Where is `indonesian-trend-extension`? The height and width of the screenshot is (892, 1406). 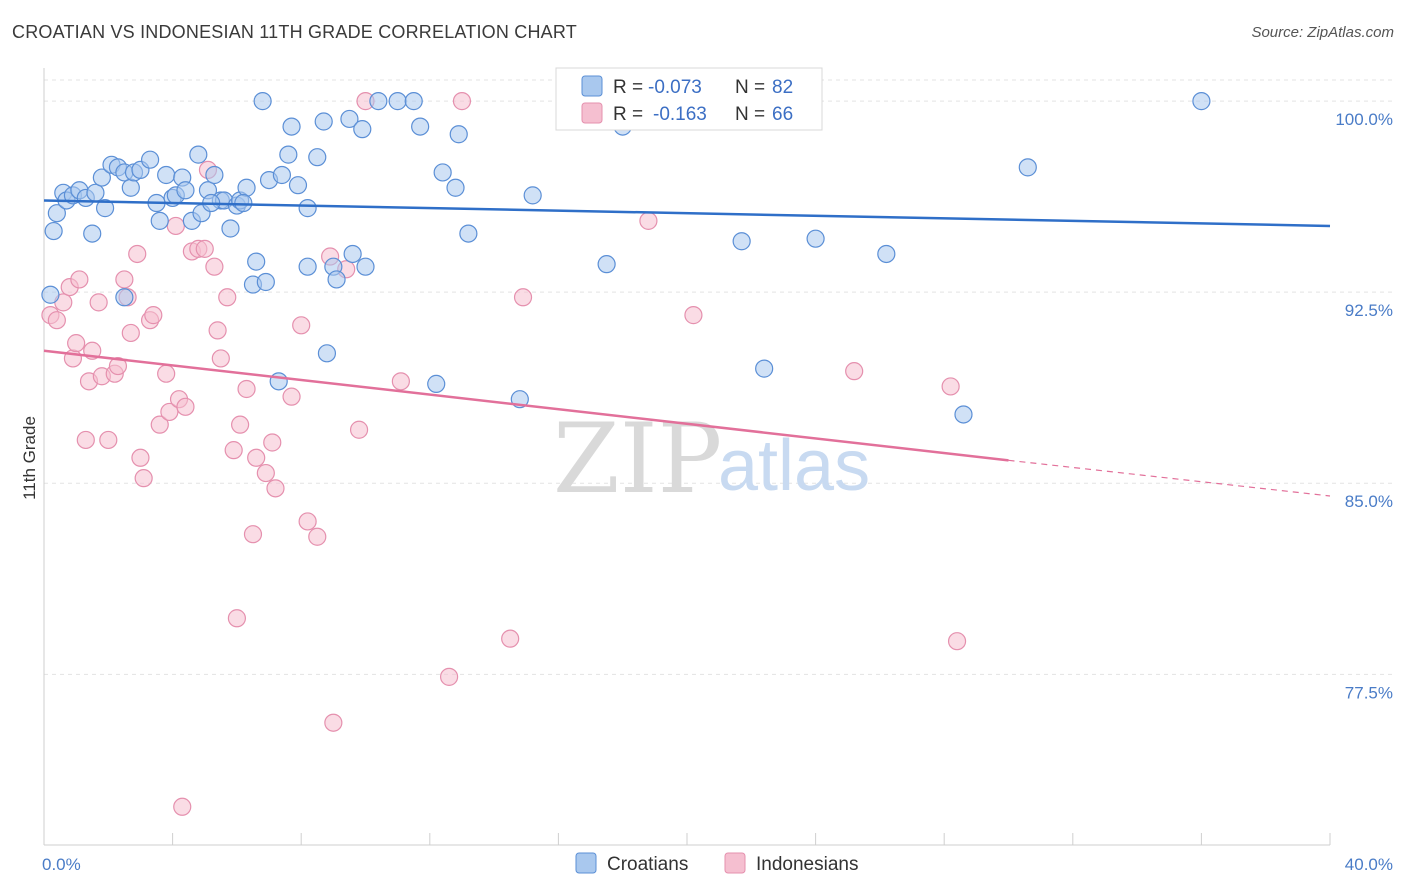 indonesian-trend-extension is located at coordinates (1169, 478).